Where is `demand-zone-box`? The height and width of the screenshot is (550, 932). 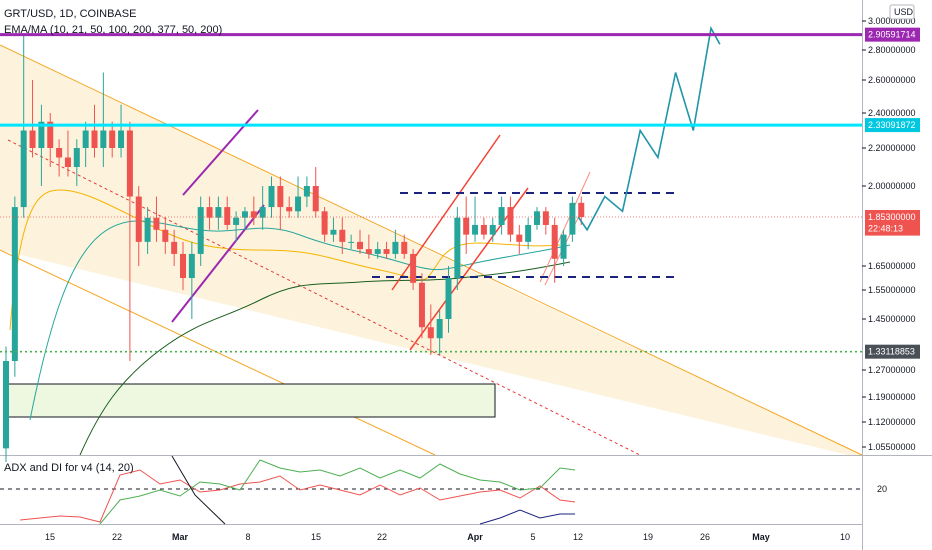 demand-zone-box is located at coordinates (250, 400).